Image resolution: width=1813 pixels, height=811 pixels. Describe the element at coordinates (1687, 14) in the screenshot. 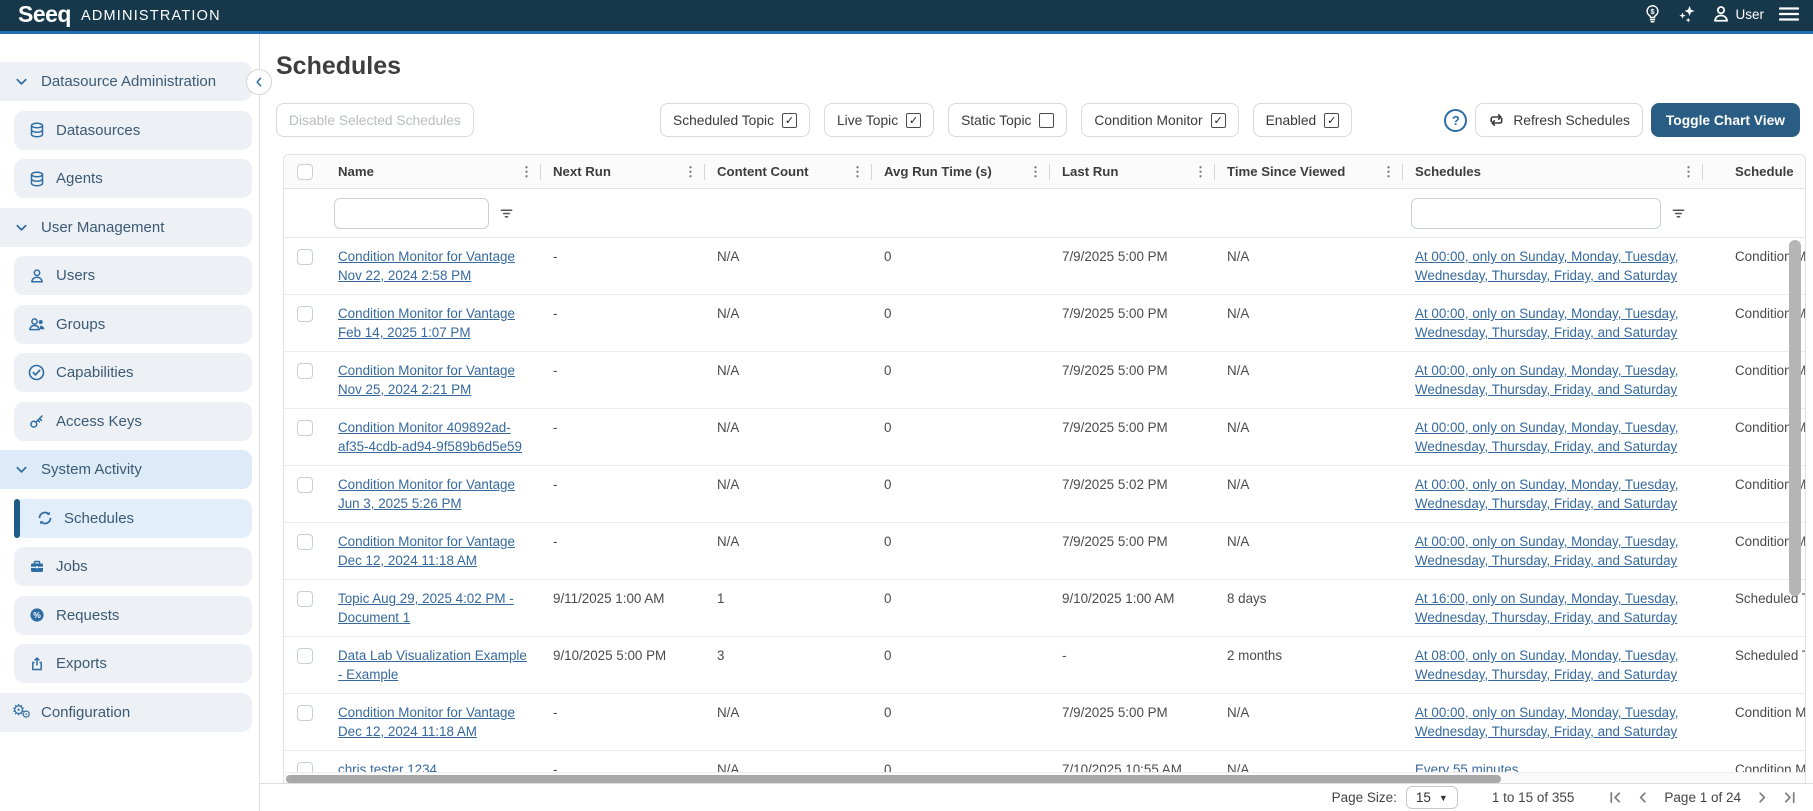

I see `sparkles-icon` at that location.